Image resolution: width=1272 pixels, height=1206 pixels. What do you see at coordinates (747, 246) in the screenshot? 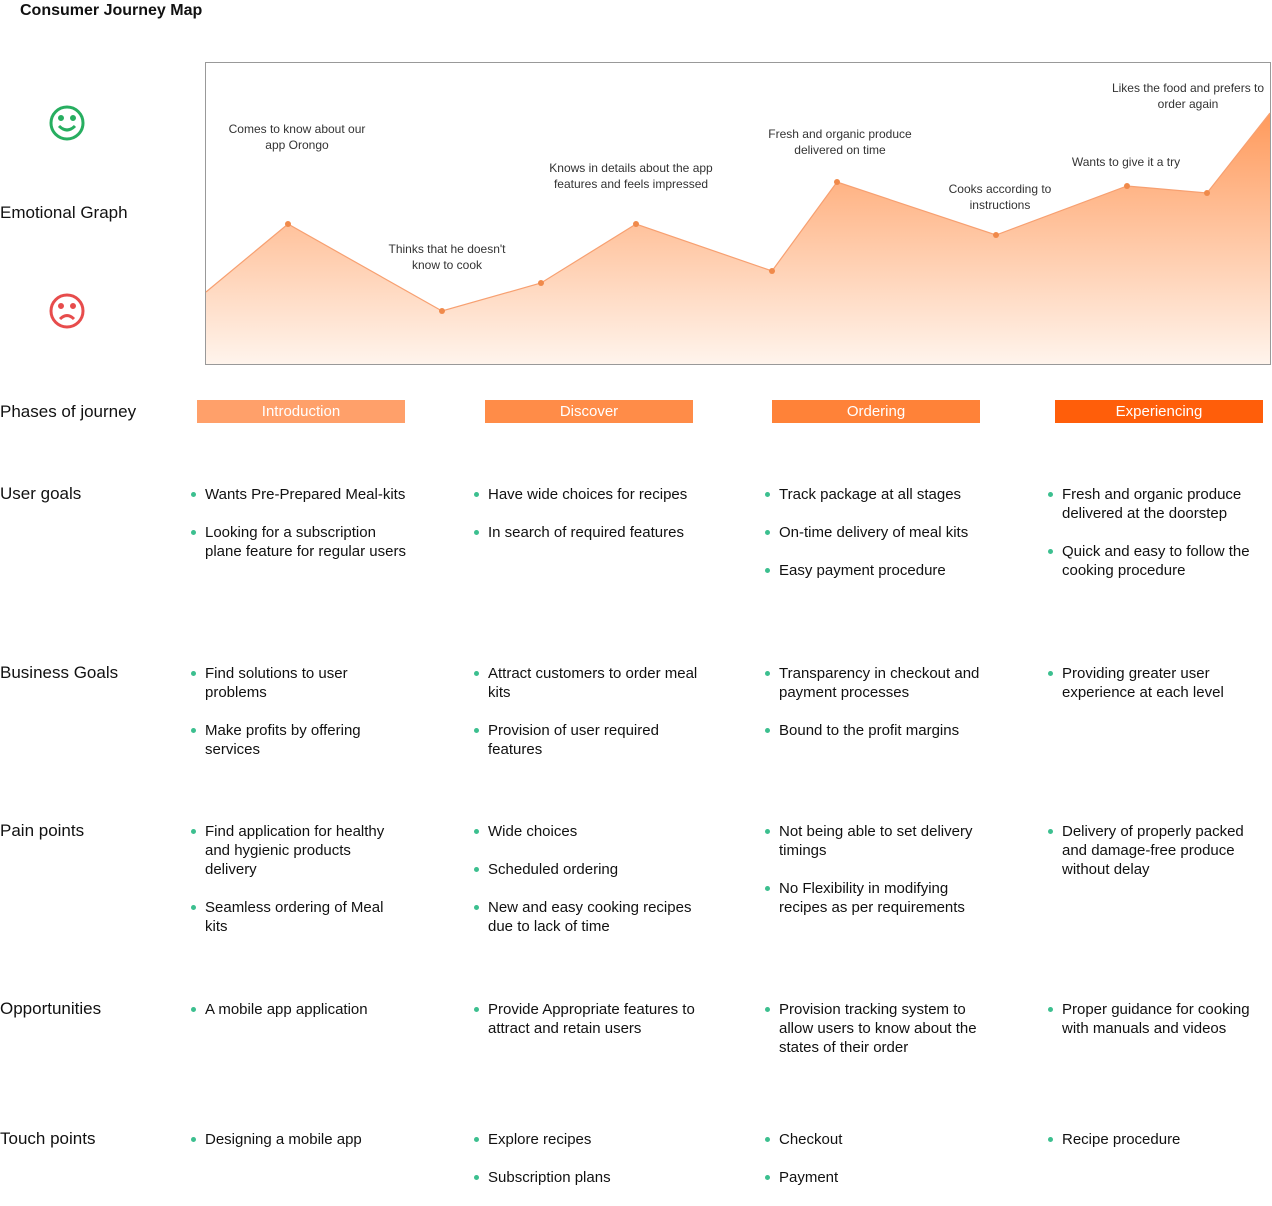
I see `emotion-points` at bounding box center [747, 246].